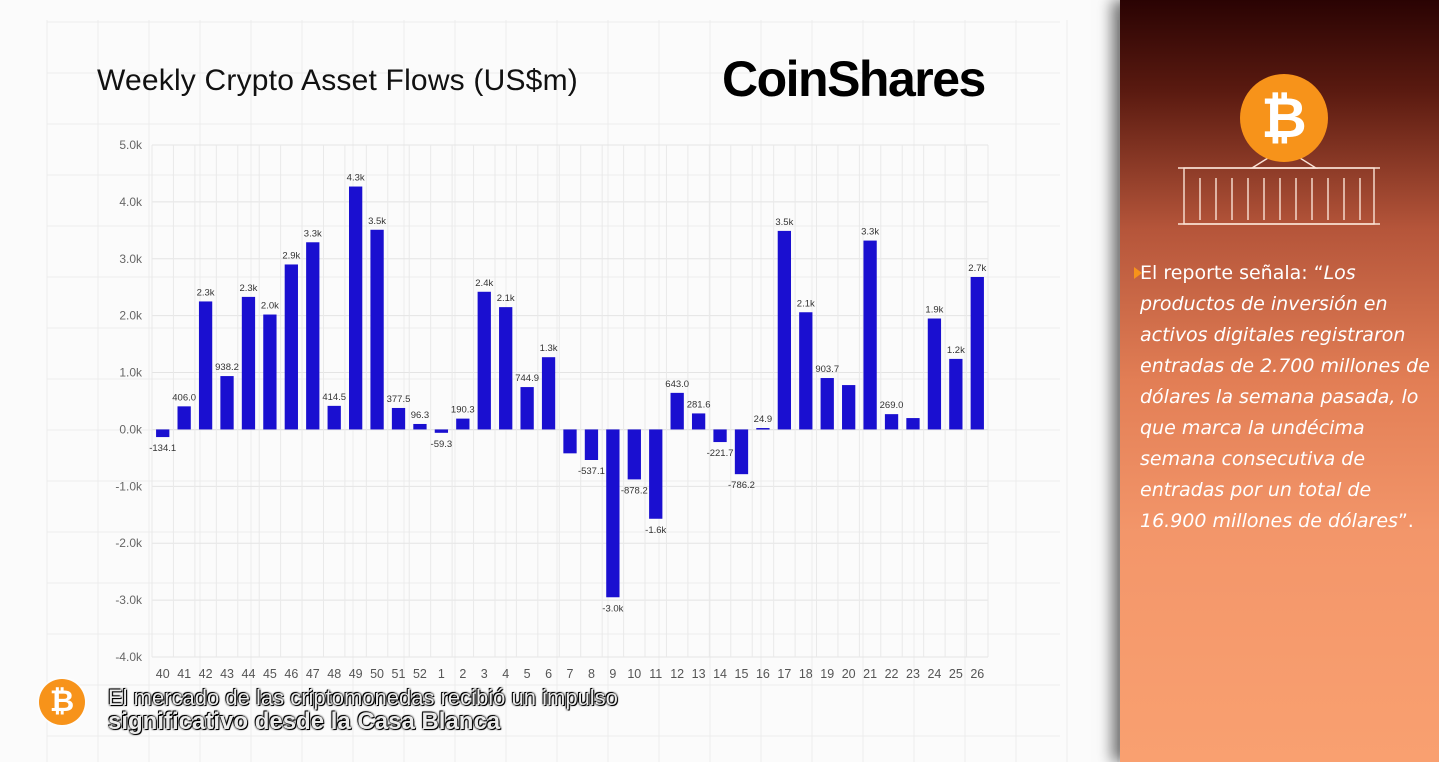  What do you see at coordinates (655, 530) in the screenshot?
I see `data-label: -1.6k` at bounding box center [655, 530].